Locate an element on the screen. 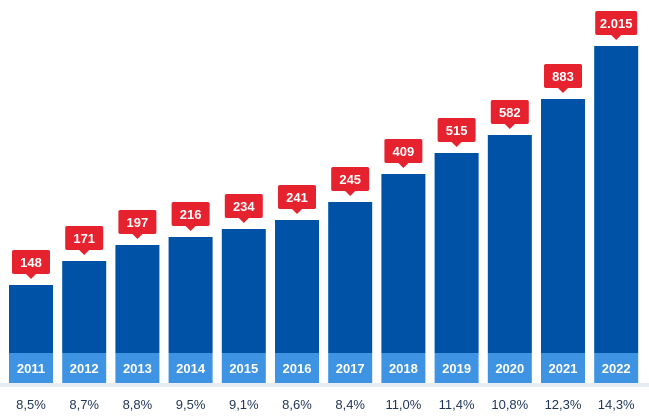 This screenshot has width=649, height=416. bar-2022 is located at coordinates (616, 199).